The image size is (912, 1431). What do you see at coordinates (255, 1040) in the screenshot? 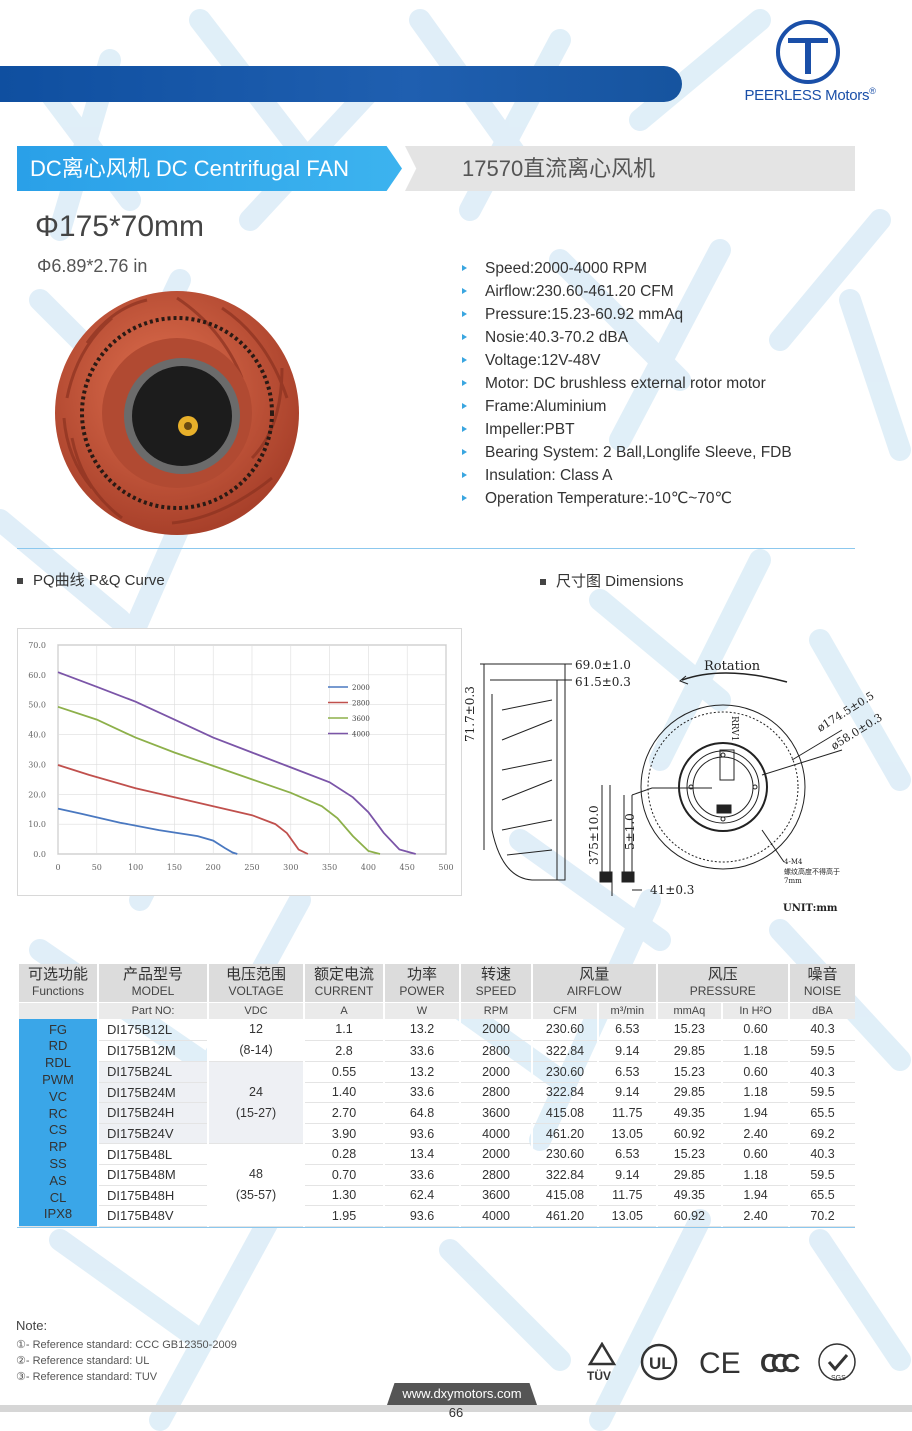
I see `voltage-group: 12 (8-14)` at bounding box center [255, 1040].